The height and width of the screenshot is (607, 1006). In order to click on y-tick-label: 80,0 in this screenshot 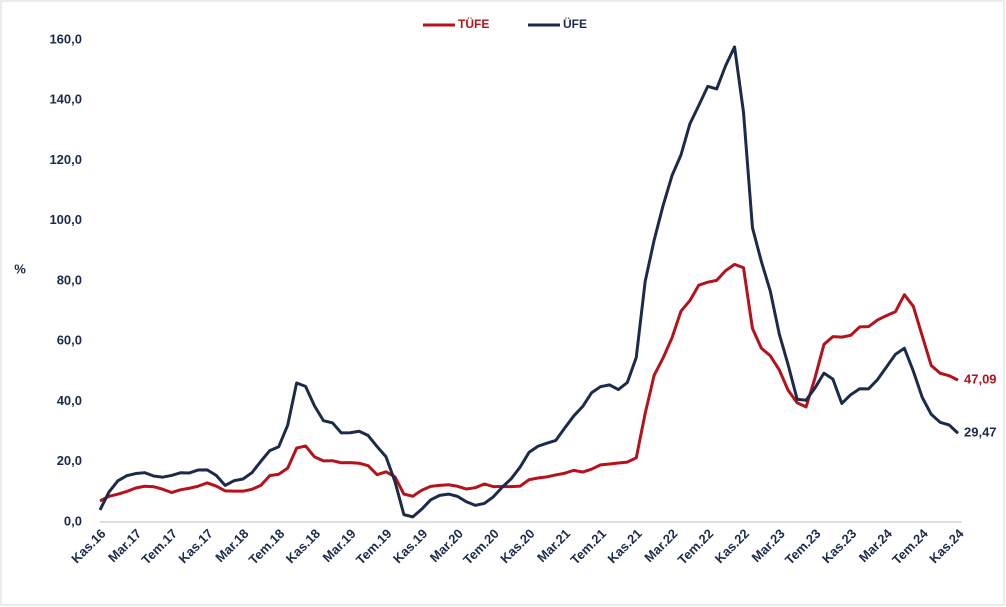, I will do `click(69, 279)`.